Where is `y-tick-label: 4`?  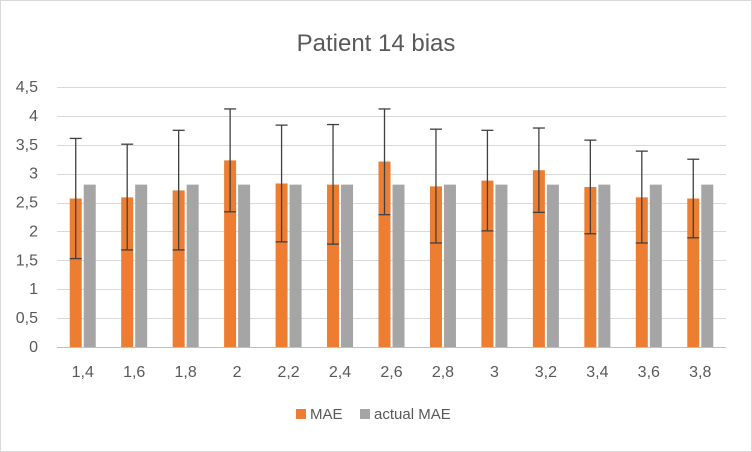 y-tick-label: 4 is located at coordinates (33, 116).